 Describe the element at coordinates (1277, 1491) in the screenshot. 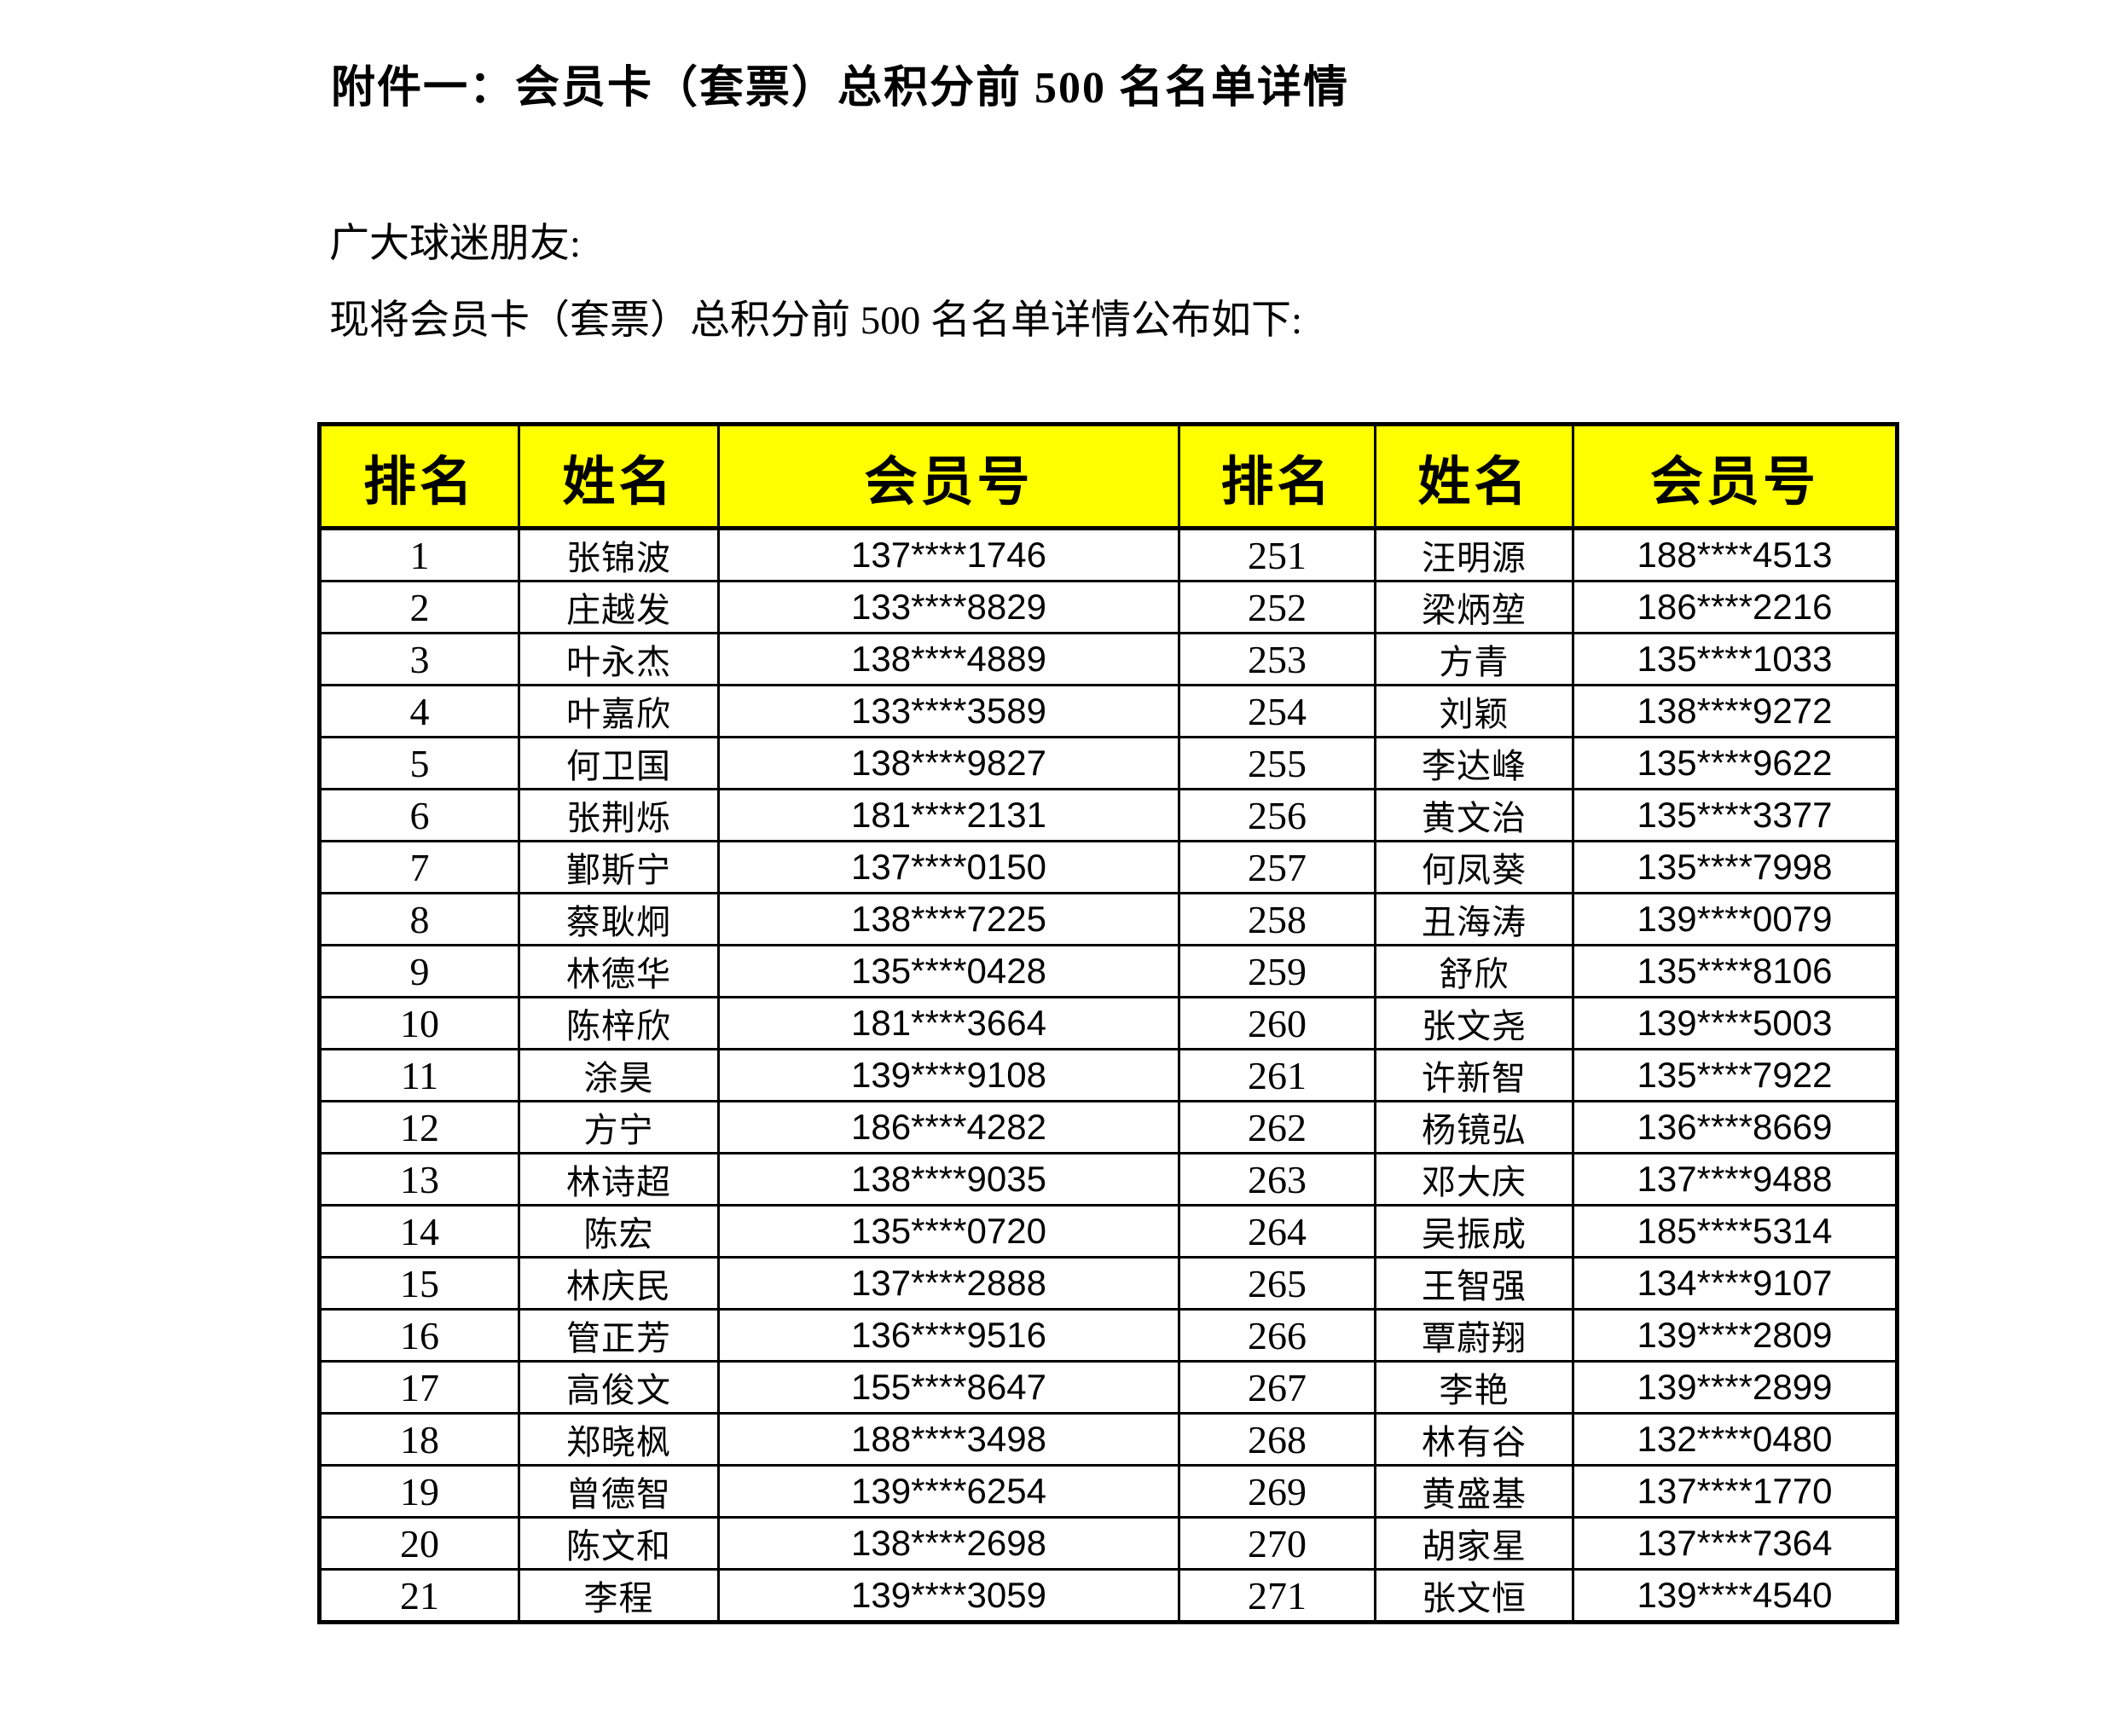

I see `rank-cell: 269` at that location.